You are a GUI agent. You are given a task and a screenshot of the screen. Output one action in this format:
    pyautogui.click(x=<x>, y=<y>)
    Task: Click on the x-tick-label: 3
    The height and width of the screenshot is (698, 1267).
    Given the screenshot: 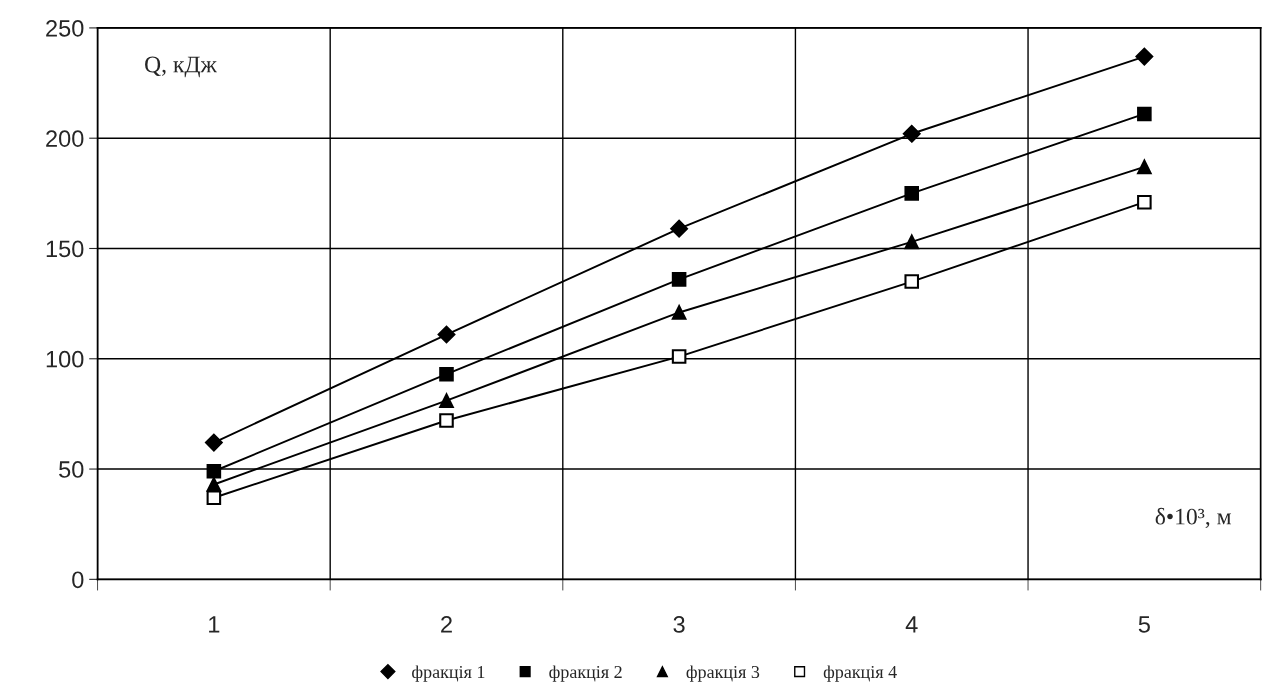 What is the action you would take?
    pyautogui.click(x=679, y=624)
    